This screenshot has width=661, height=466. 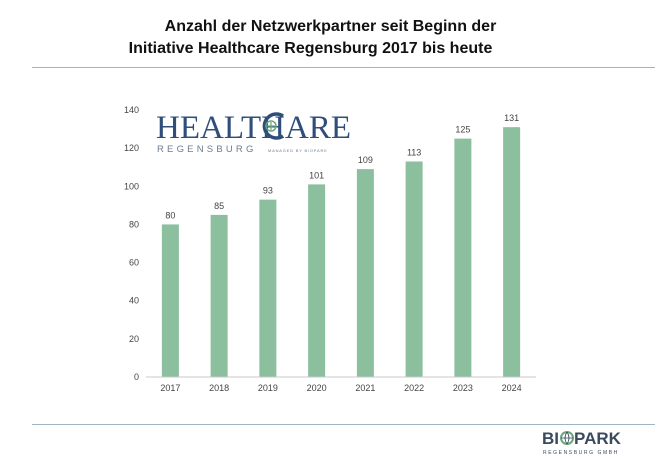 I want to click on data-label: 93, so click(x=268, y=191).